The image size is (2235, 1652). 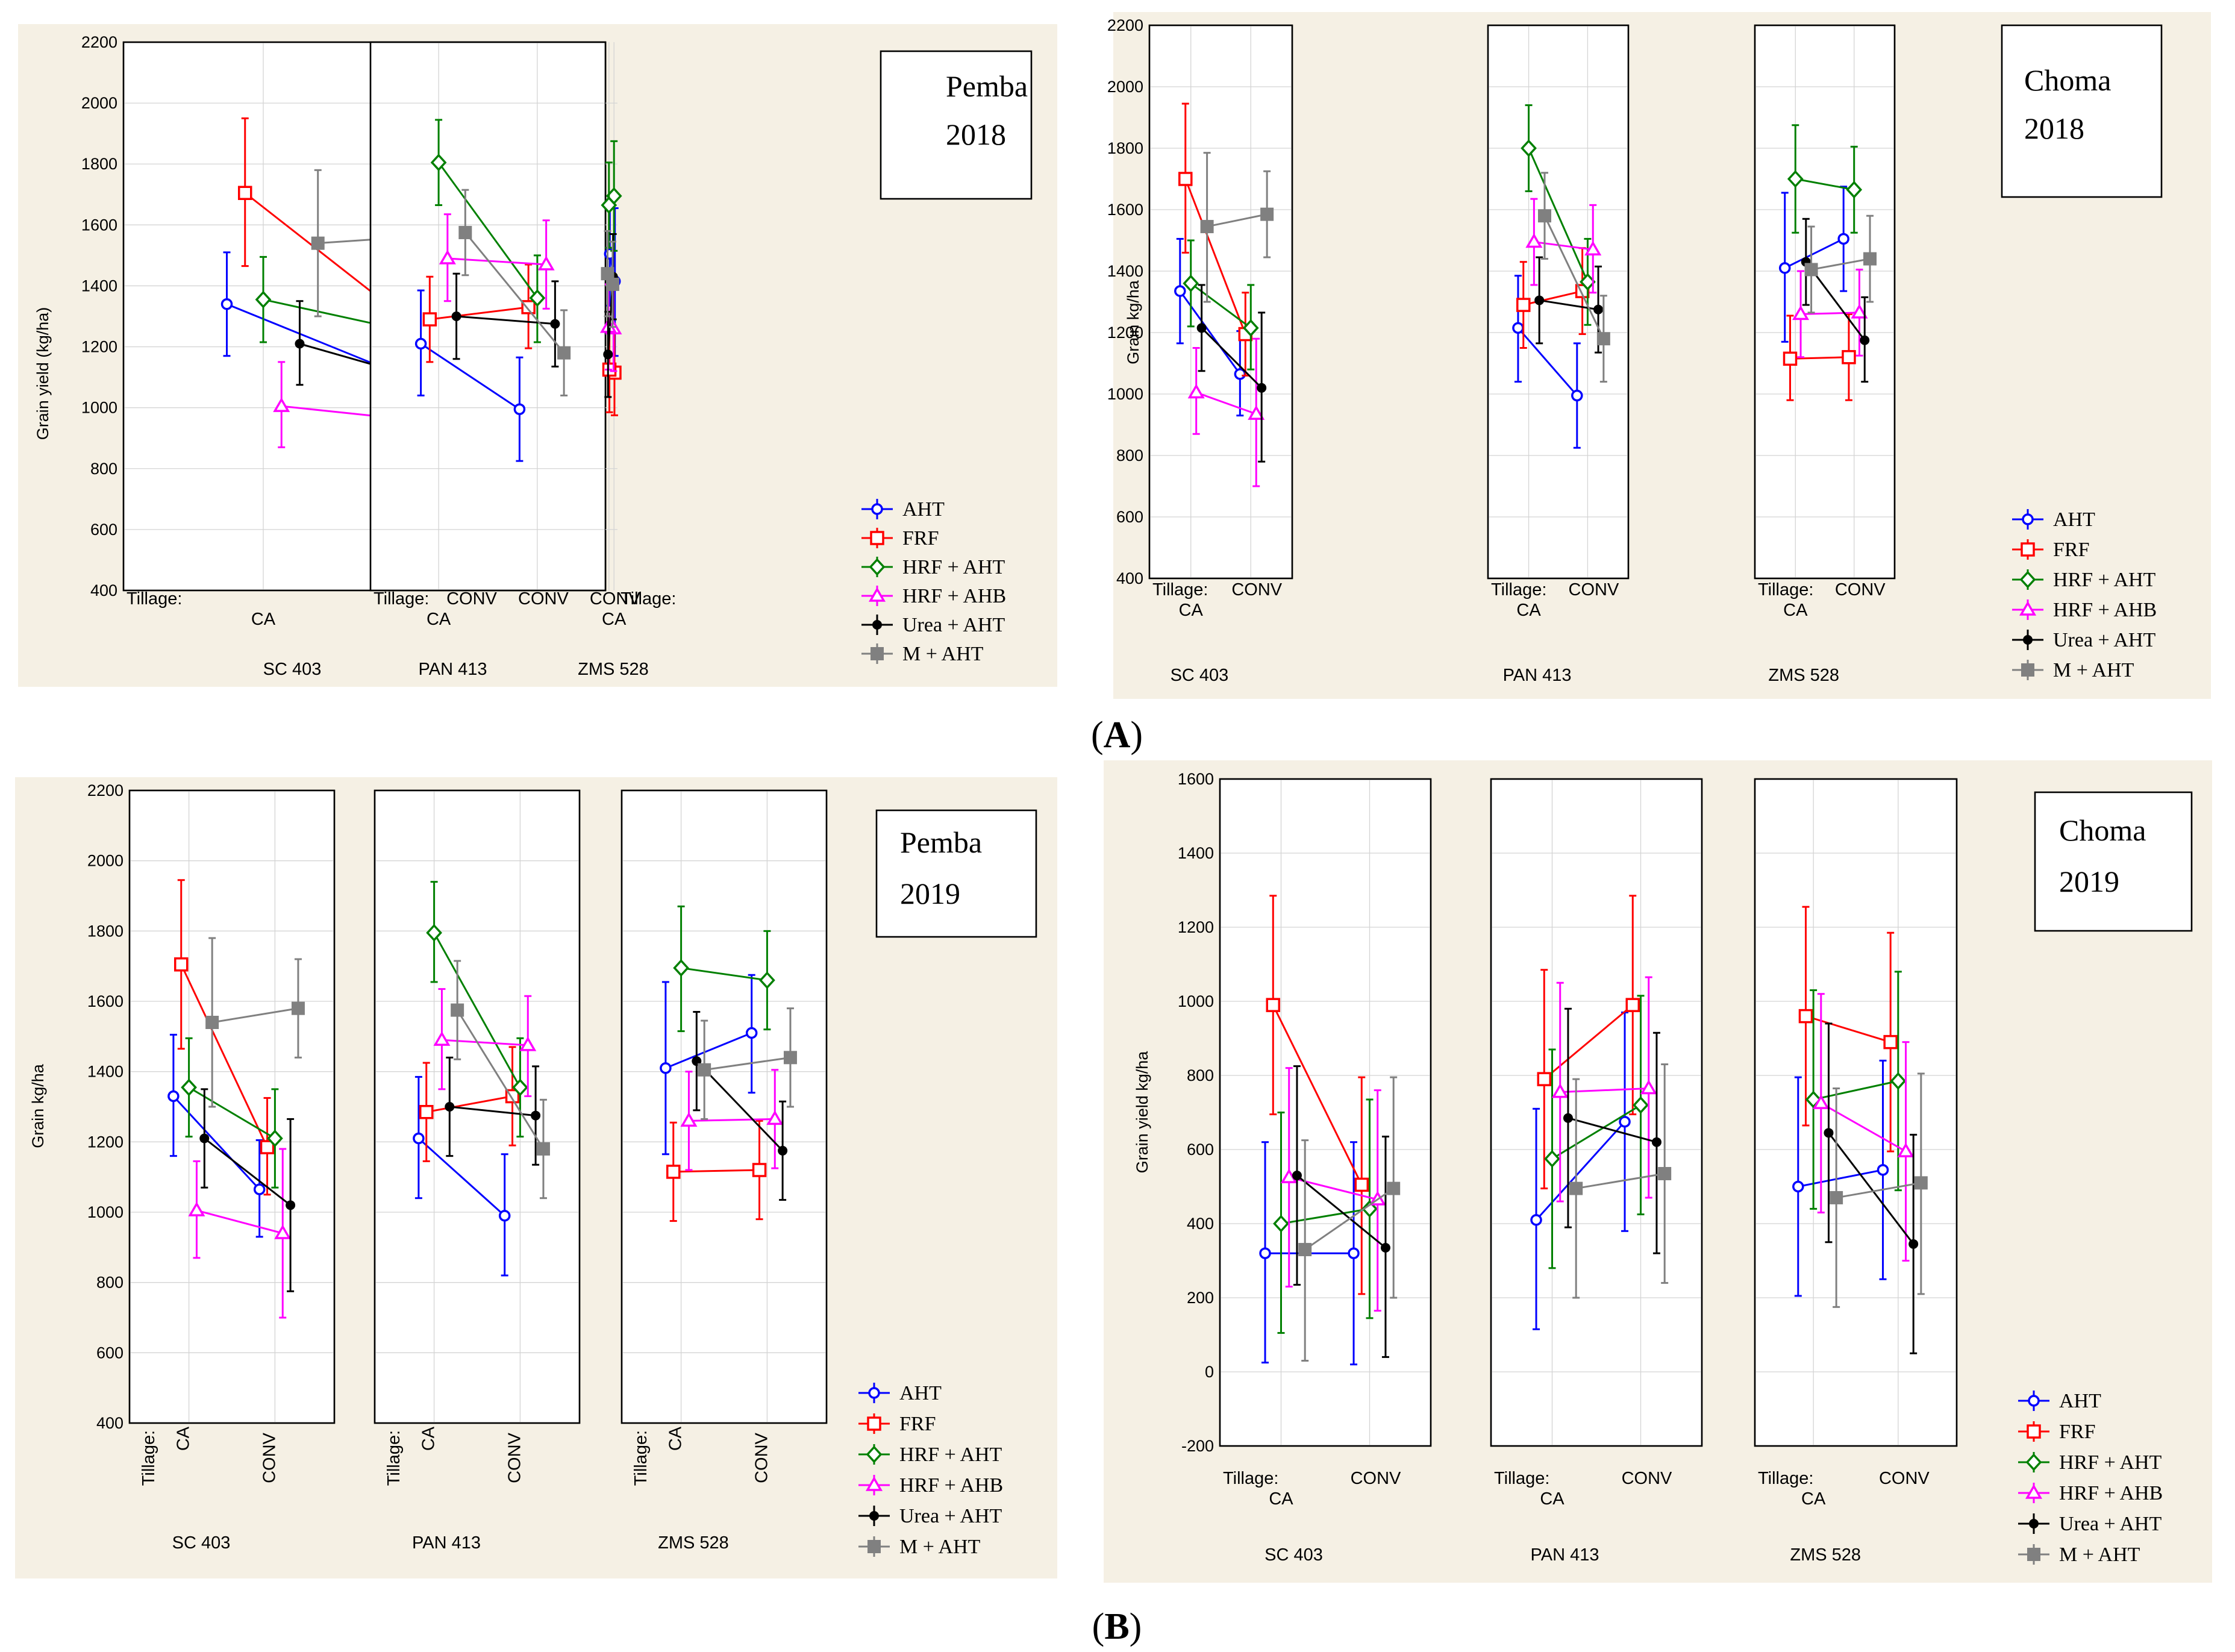 What do you see at coordinates (1209, 1372) in the screenshot?
I see `y-tick-label: 0` at bounding box center [1209, 1372].